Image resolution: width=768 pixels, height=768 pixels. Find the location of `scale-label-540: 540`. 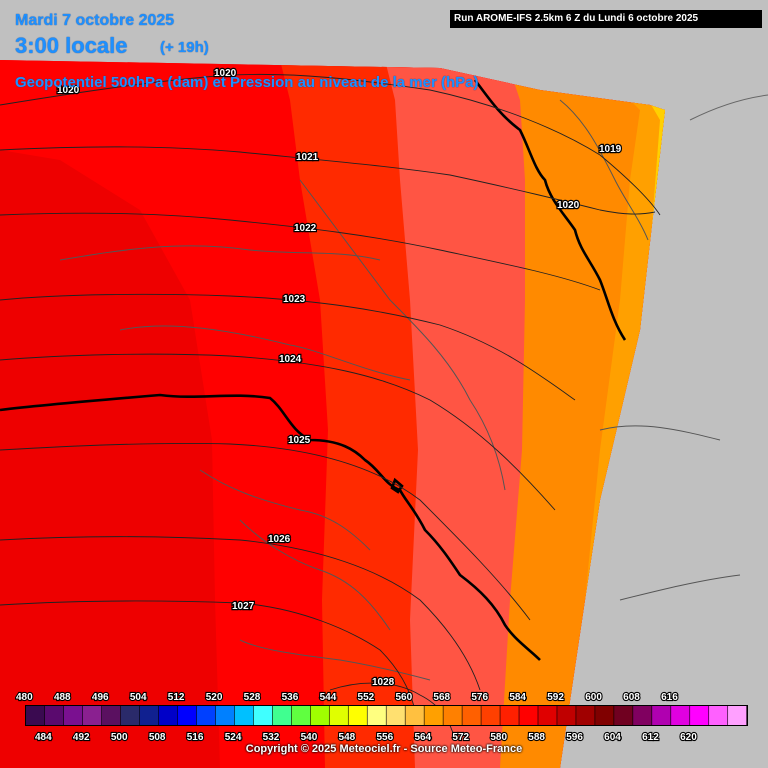

scale-label-540: 540 is located at coordinates (309, 737).